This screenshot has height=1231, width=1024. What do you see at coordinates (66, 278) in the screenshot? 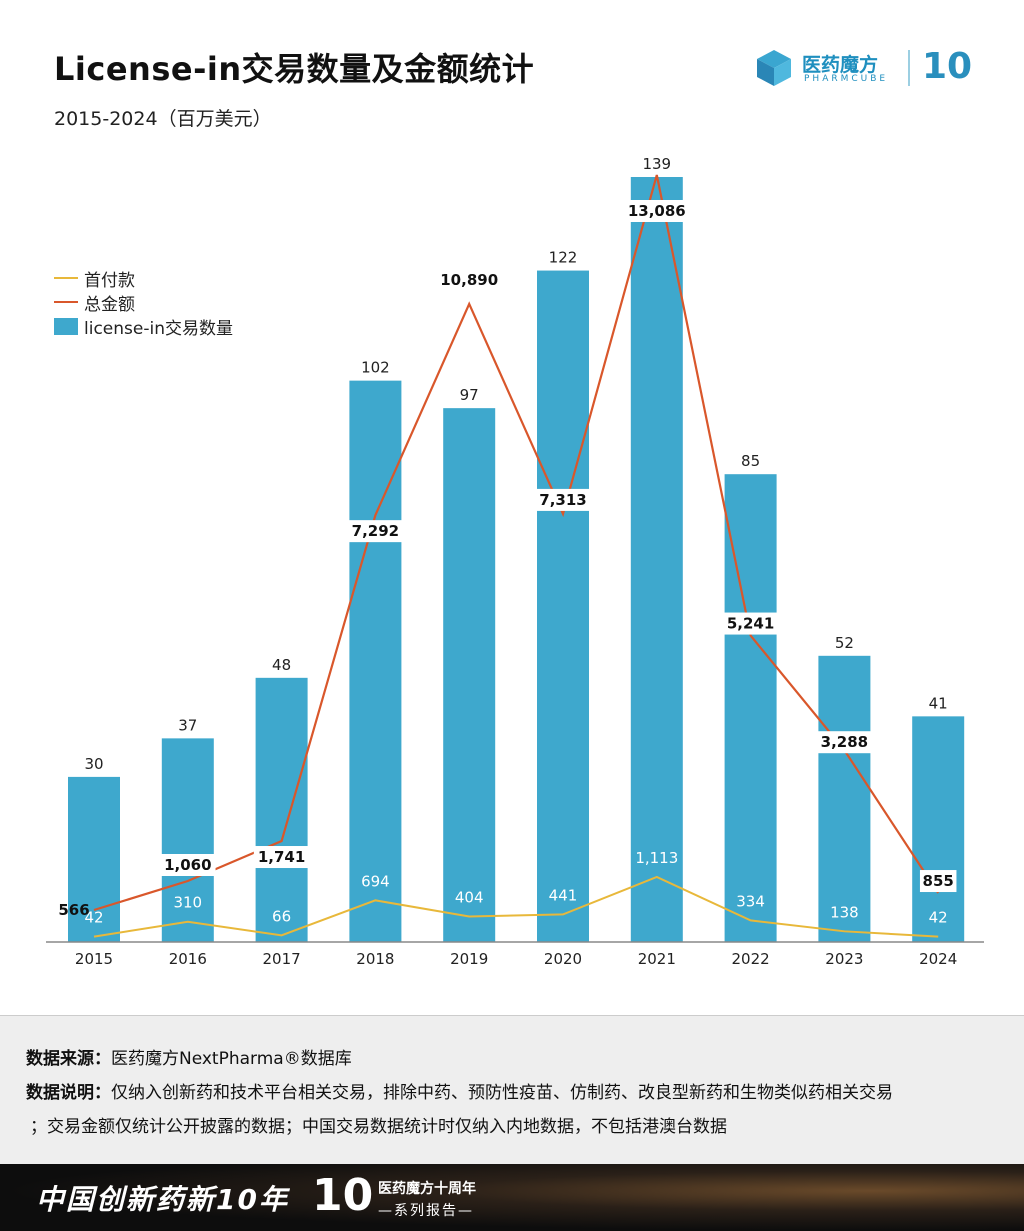
I see `legend-swatch-upfront` at bounding box center [66, 278].